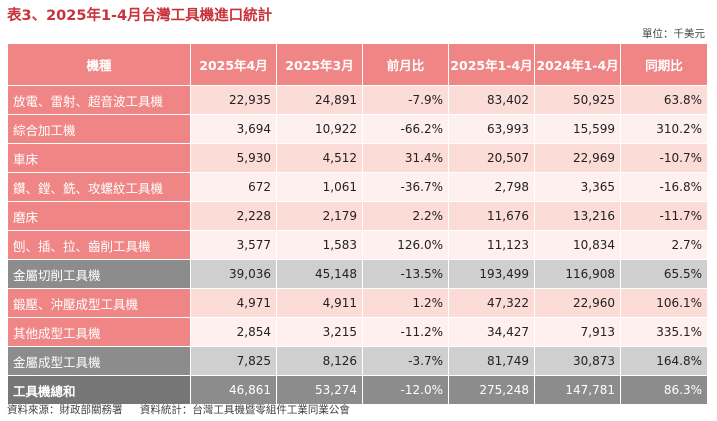 The image size is (717, 421). Describe the element at coordinates (405, 245) in the screenshot. I see `value-cell: 126.0%` at that location.